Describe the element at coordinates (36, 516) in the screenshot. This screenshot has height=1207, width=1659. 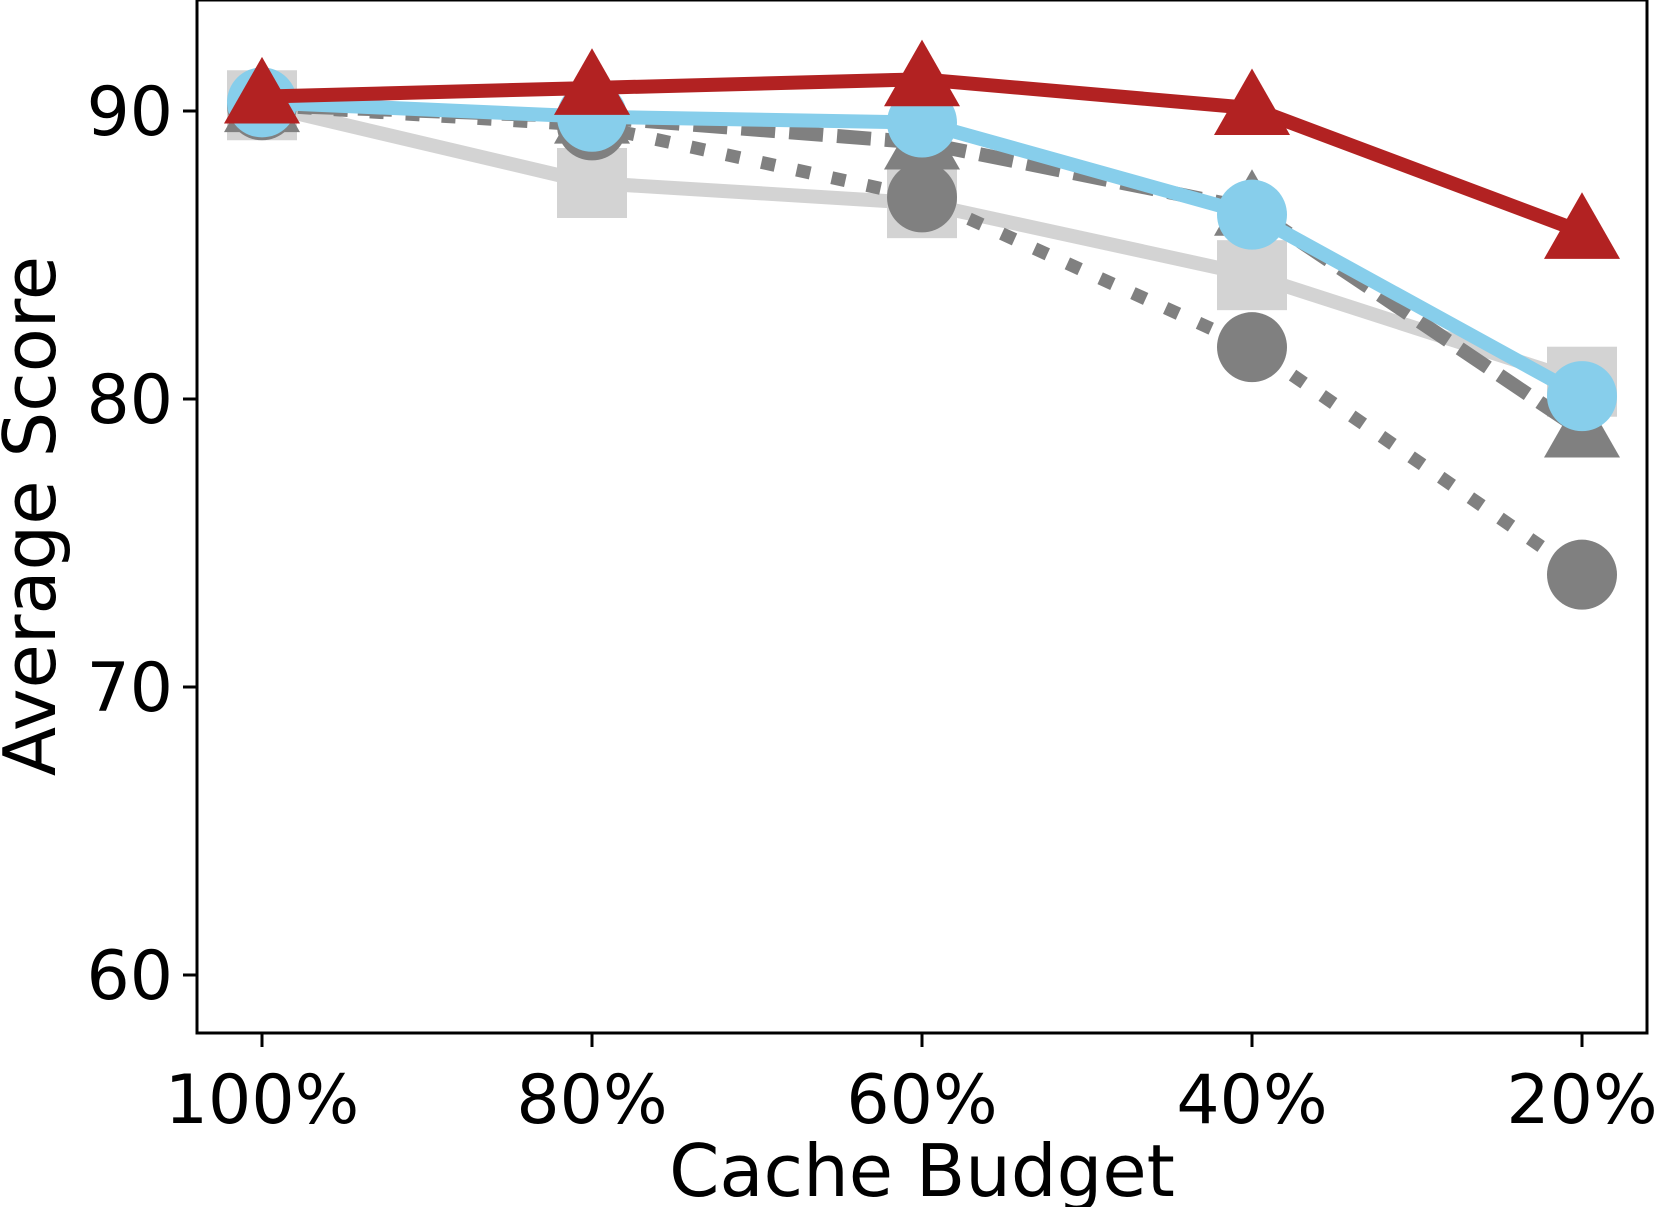
I see `y-axis-label: Average Score` at that location.